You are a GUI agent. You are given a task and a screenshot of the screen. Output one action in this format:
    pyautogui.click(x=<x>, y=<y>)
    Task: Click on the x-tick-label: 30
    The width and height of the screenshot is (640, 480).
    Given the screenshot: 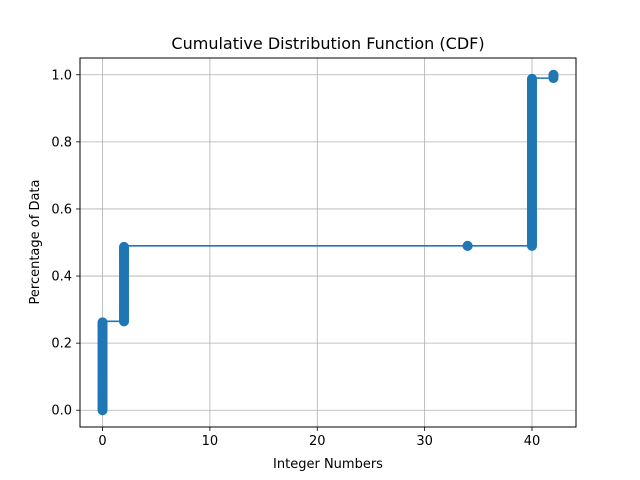 What is the action you would take?
    pyautogui.click(x=424, y=441)
    